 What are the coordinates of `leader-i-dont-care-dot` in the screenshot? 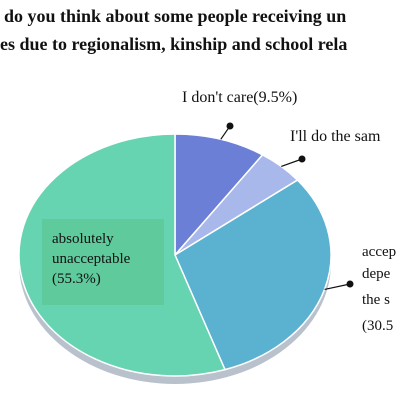 It's located at (230, 126).